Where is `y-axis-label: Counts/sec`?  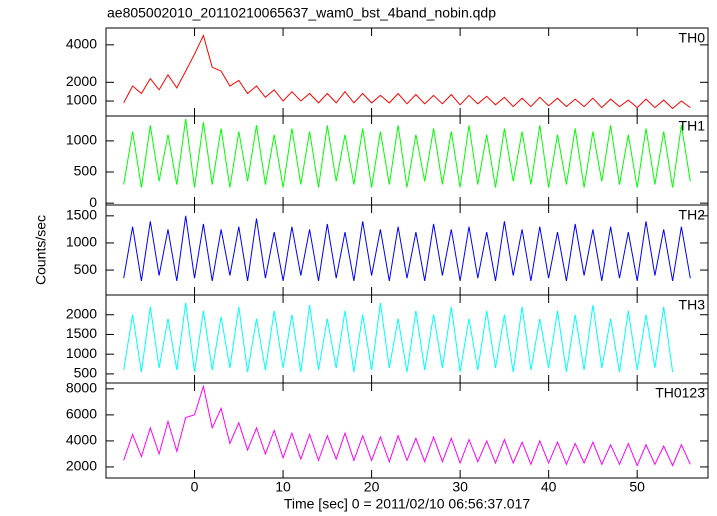 y-axis-label: Counts/sec is located at coordinates (41, 250).